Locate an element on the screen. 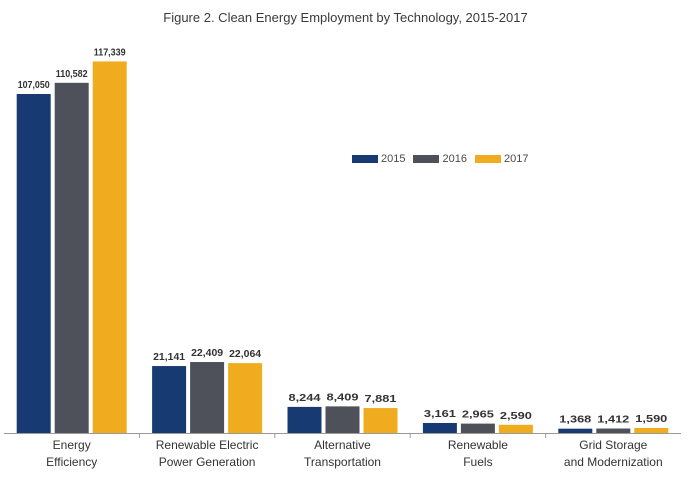 The height and width of the screenshot is (487, 691). bar-2015-cat2 is located at coordinates (304, 419).